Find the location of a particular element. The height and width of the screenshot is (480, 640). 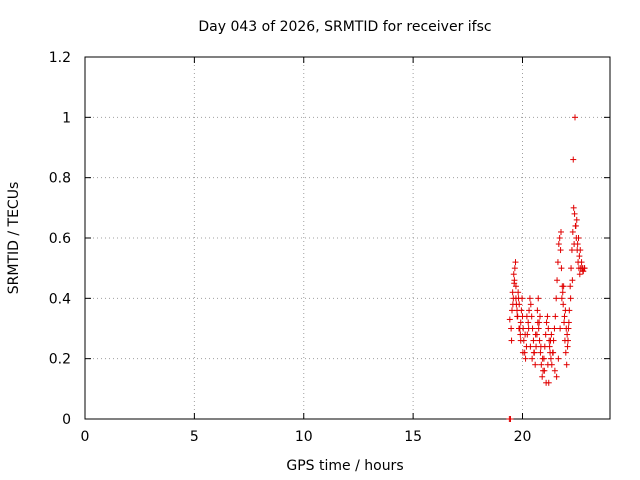

data-points is located at coordinates (547, 268).